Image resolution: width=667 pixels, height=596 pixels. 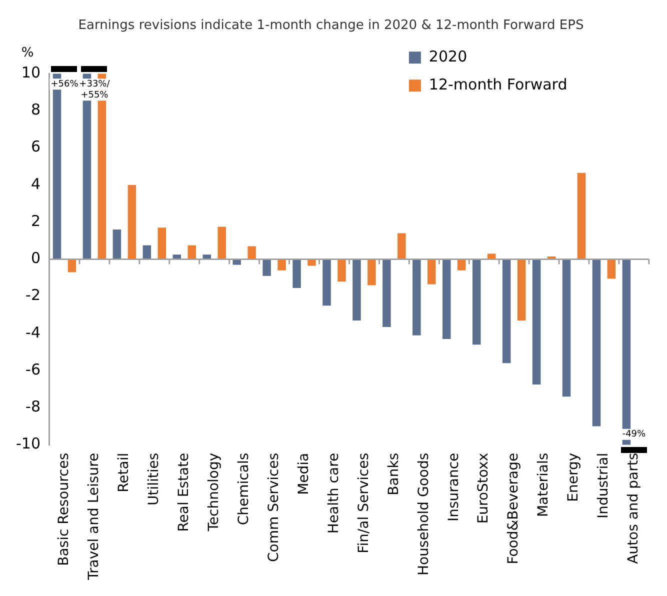 What do you see at coordinates (448, 56) in the screenshot?
I see `legend-label: 2020` at bounding box center [448, 56].